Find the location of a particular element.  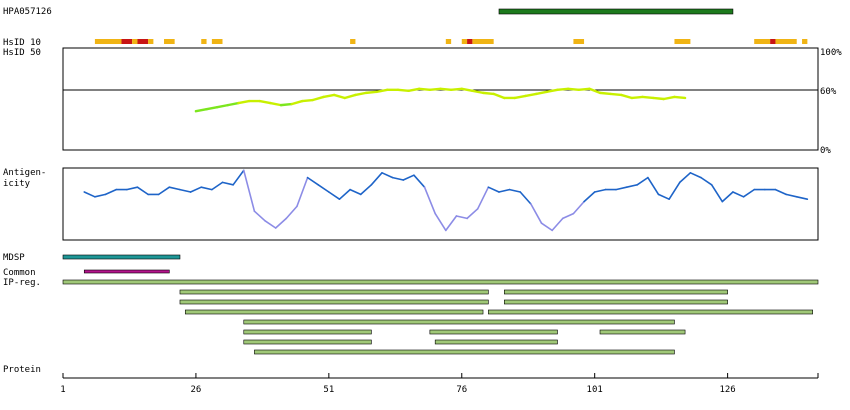

hsid10-label: HsID 10 is located at coordinates (22, 43).